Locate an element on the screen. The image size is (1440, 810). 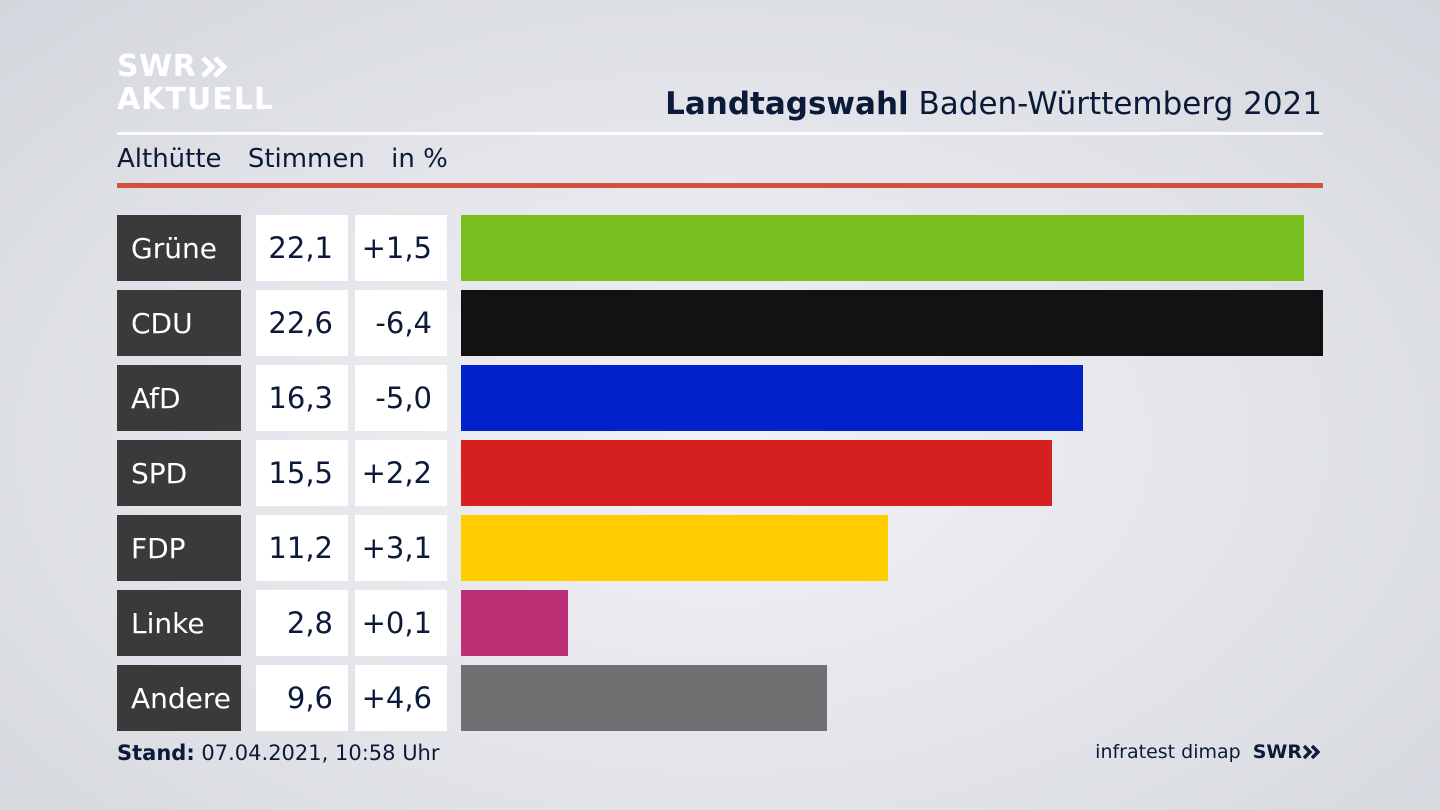
source-label: infratest dimap is located at coordinates (1168, 752).